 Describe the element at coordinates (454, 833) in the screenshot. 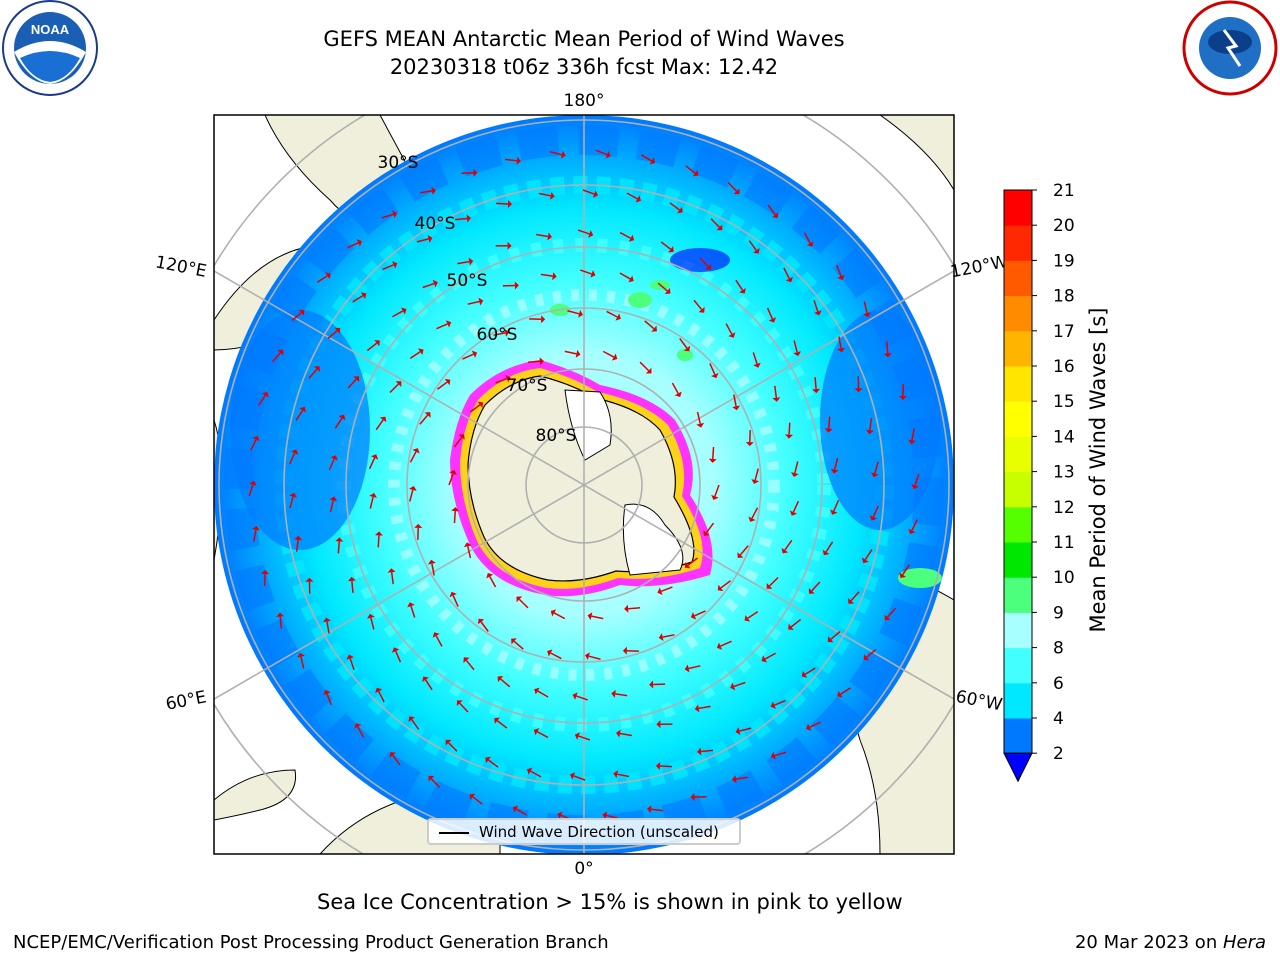

I see `legend-line-swatch` at that location.